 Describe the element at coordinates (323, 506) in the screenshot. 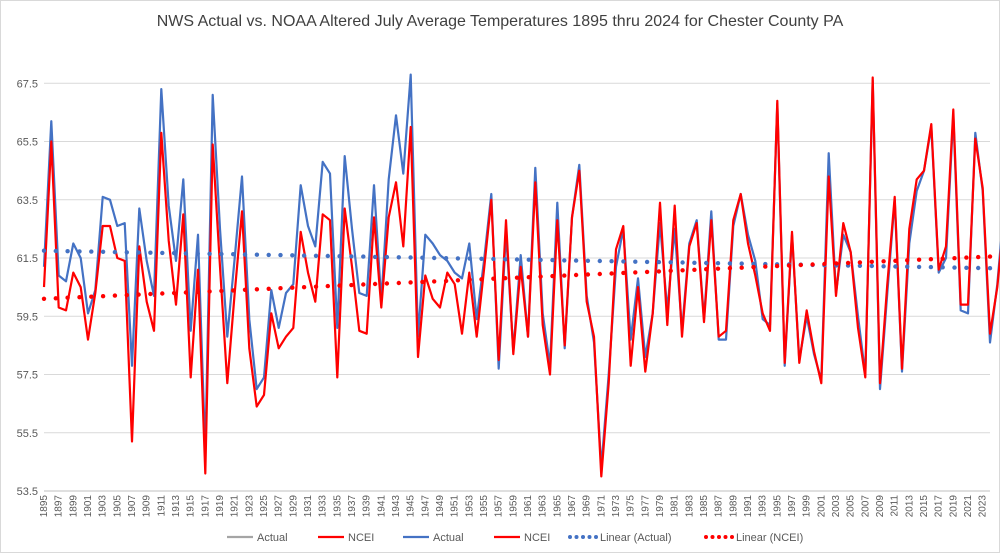

I see `x-tick-label: 1933` at that location.